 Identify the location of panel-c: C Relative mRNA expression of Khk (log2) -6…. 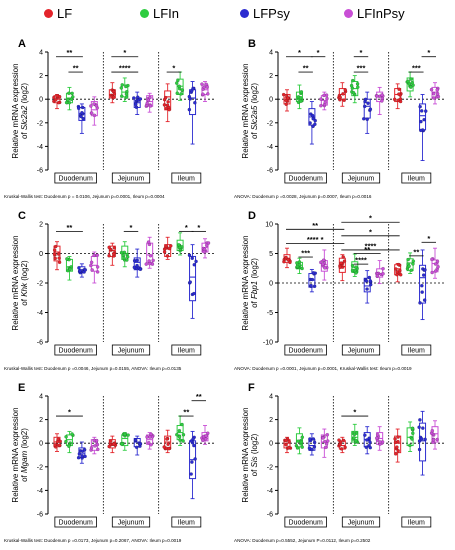
(112, 291).